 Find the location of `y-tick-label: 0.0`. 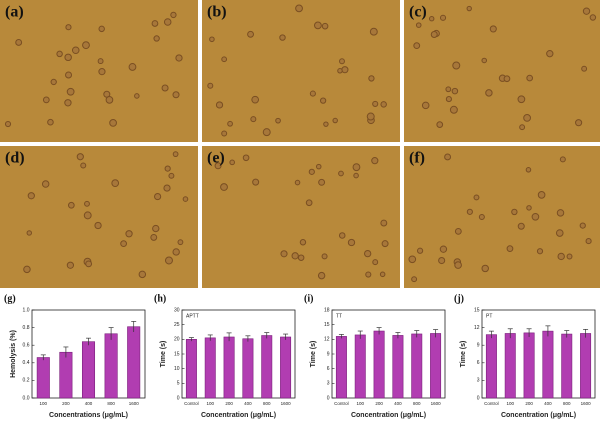

y-tick-label: 0.0 is located at coordinates (26, 398).